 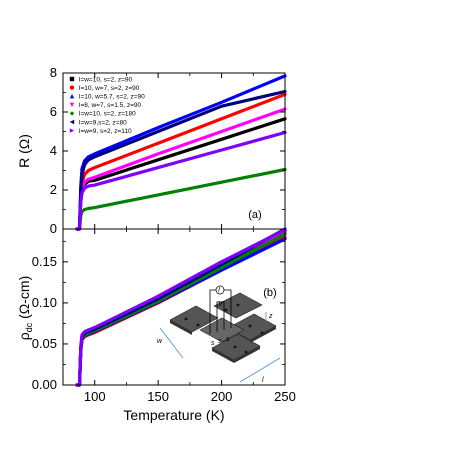 I want to click on legend-entry-4: l=w=10, s=2, z=180, so click(x=107, y=114).